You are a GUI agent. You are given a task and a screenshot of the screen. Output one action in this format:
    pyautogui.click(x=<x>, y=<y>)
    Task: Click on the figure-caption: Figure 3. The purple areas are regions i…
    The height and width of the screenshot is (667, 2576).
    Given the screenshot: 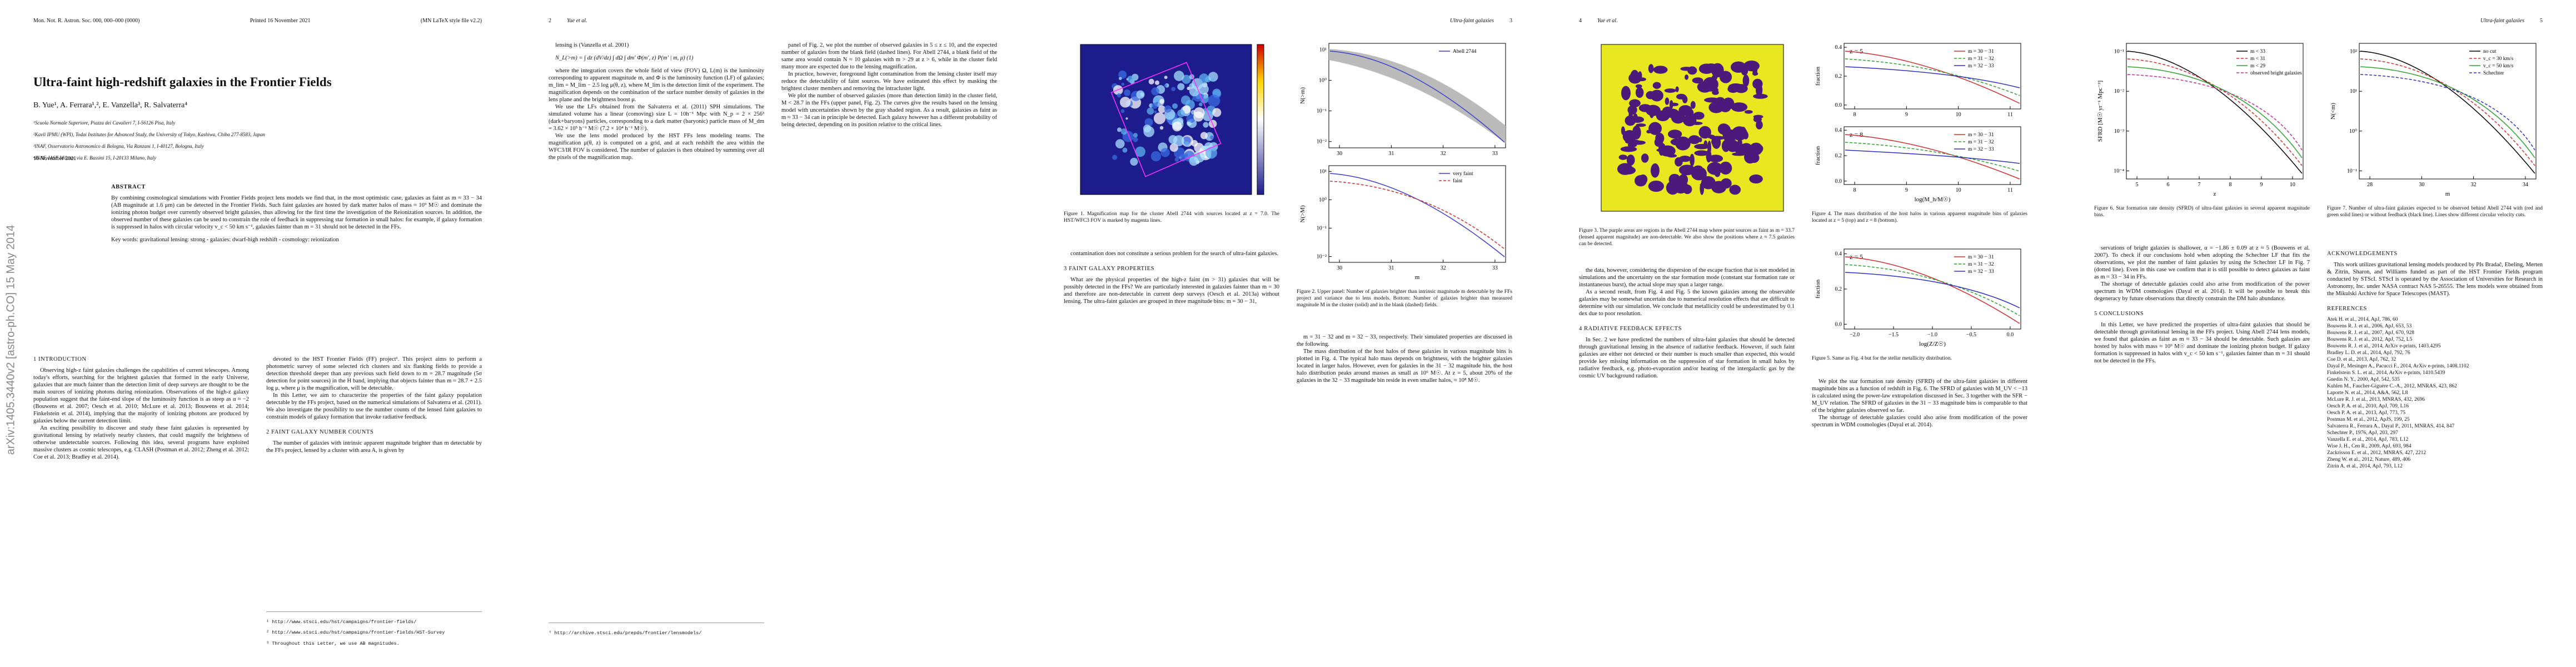 What is the action you would take?
    pyautogui.click(x=1687, y=237)
    